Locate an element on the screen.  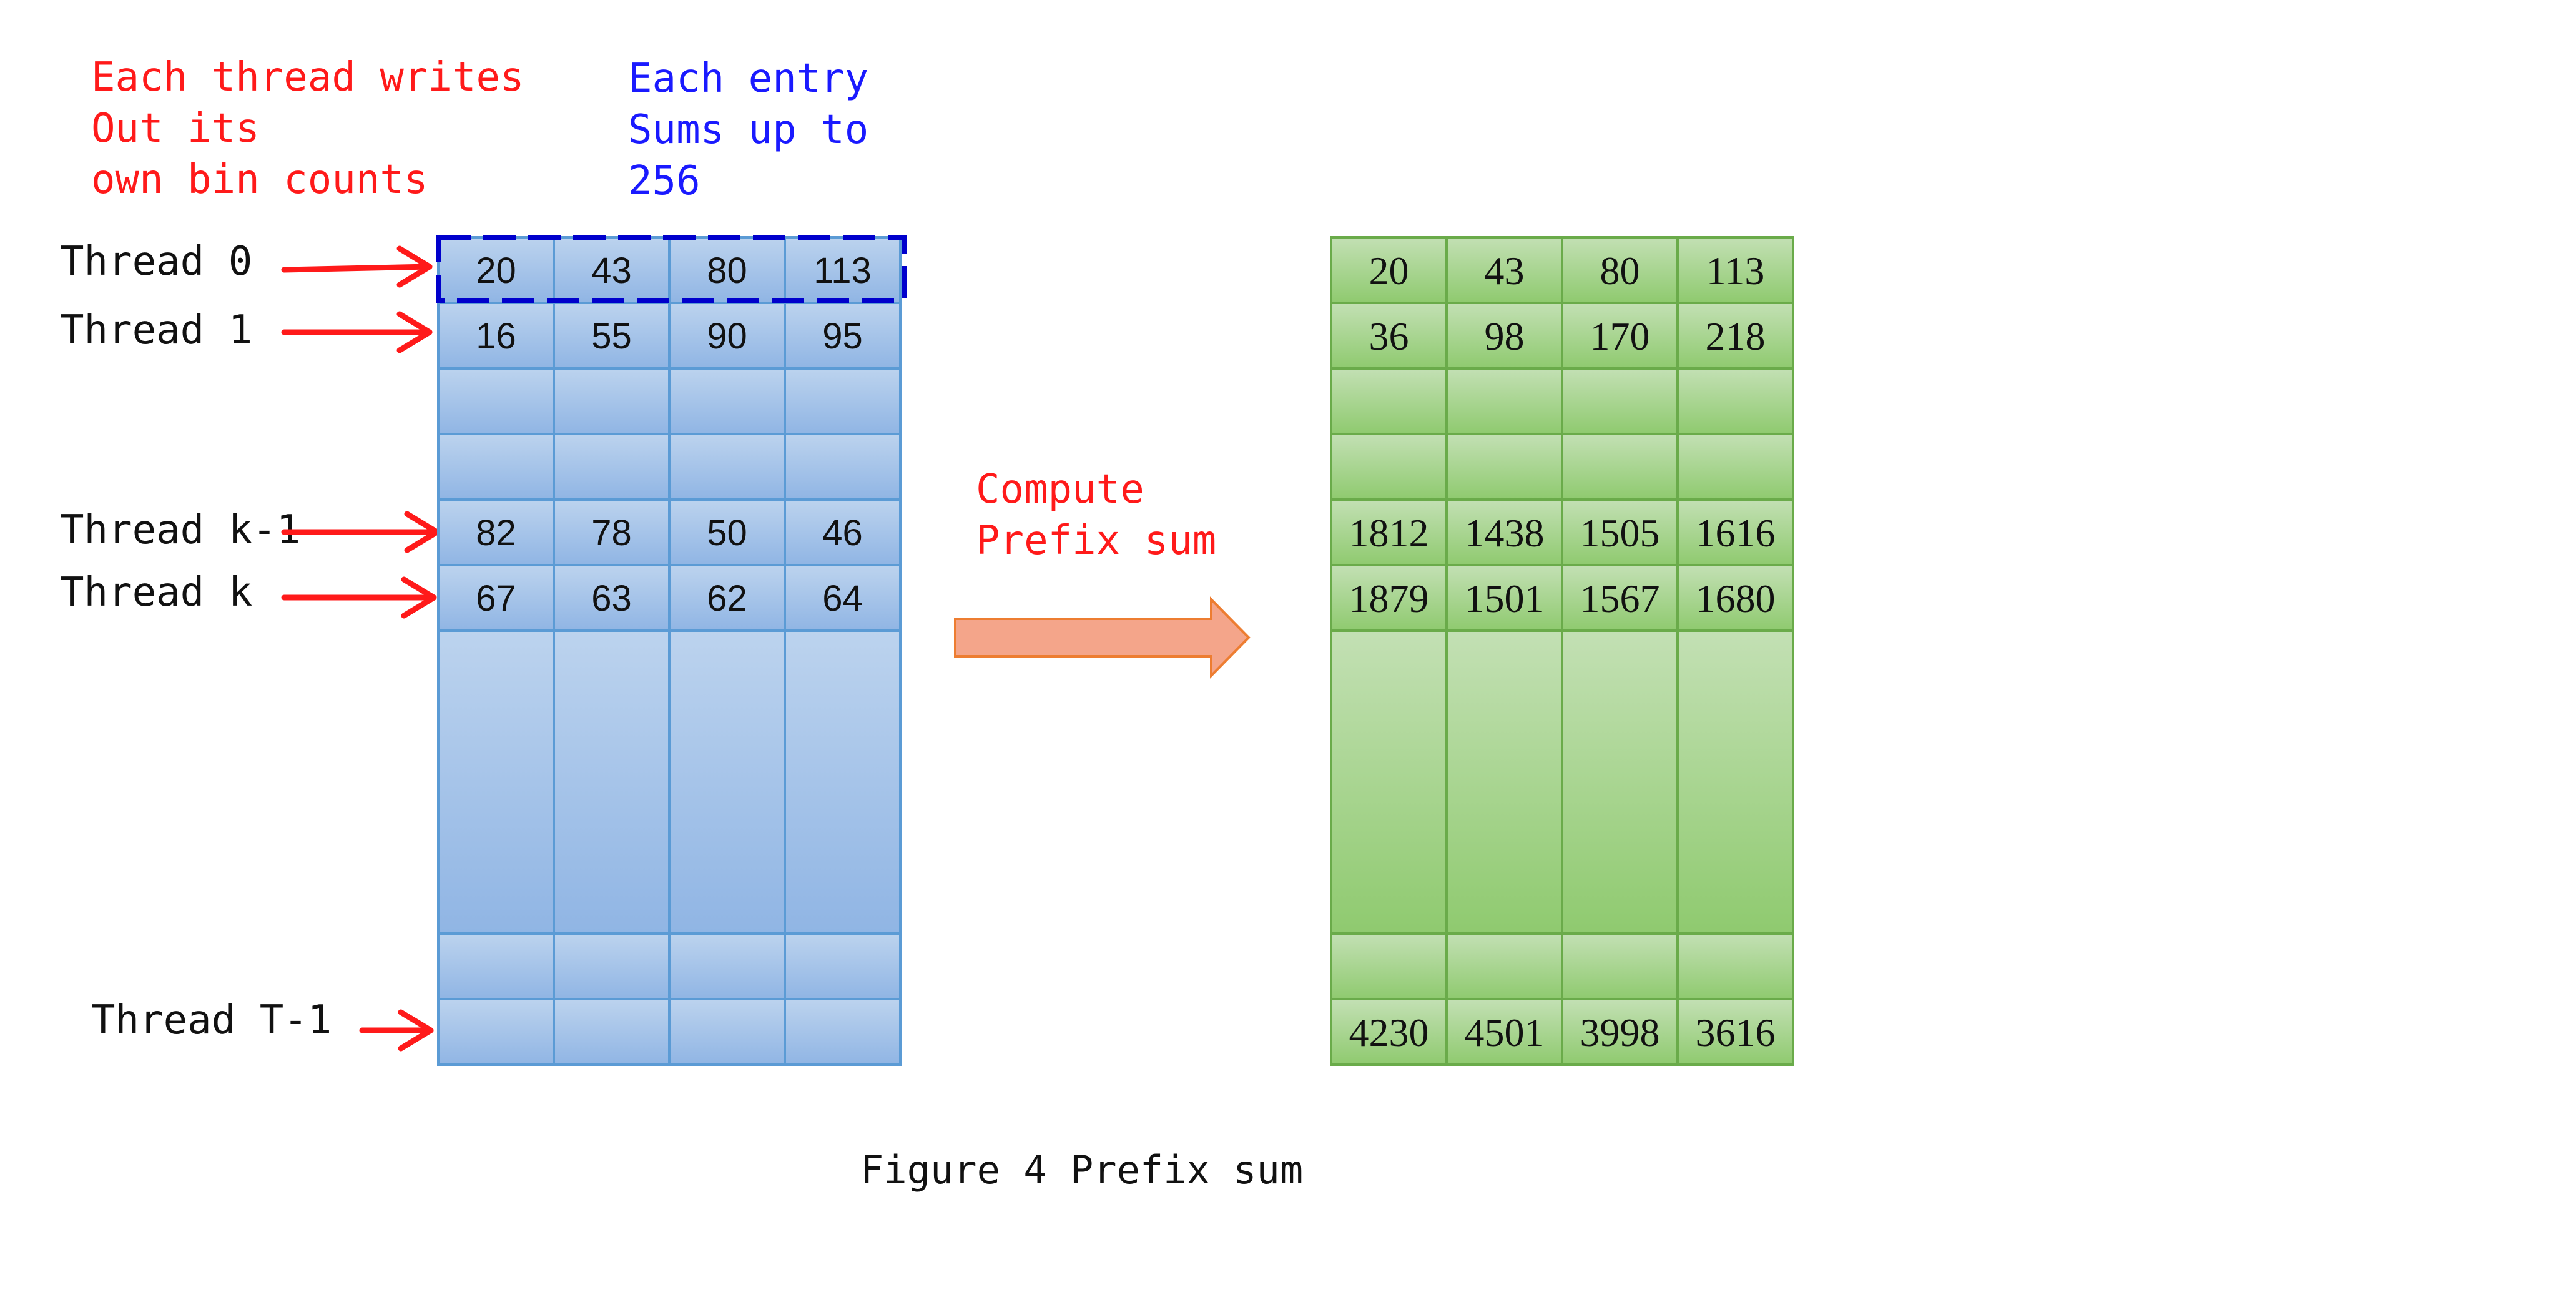
thread-pointer-arrows is located at coordinates (360, 648).